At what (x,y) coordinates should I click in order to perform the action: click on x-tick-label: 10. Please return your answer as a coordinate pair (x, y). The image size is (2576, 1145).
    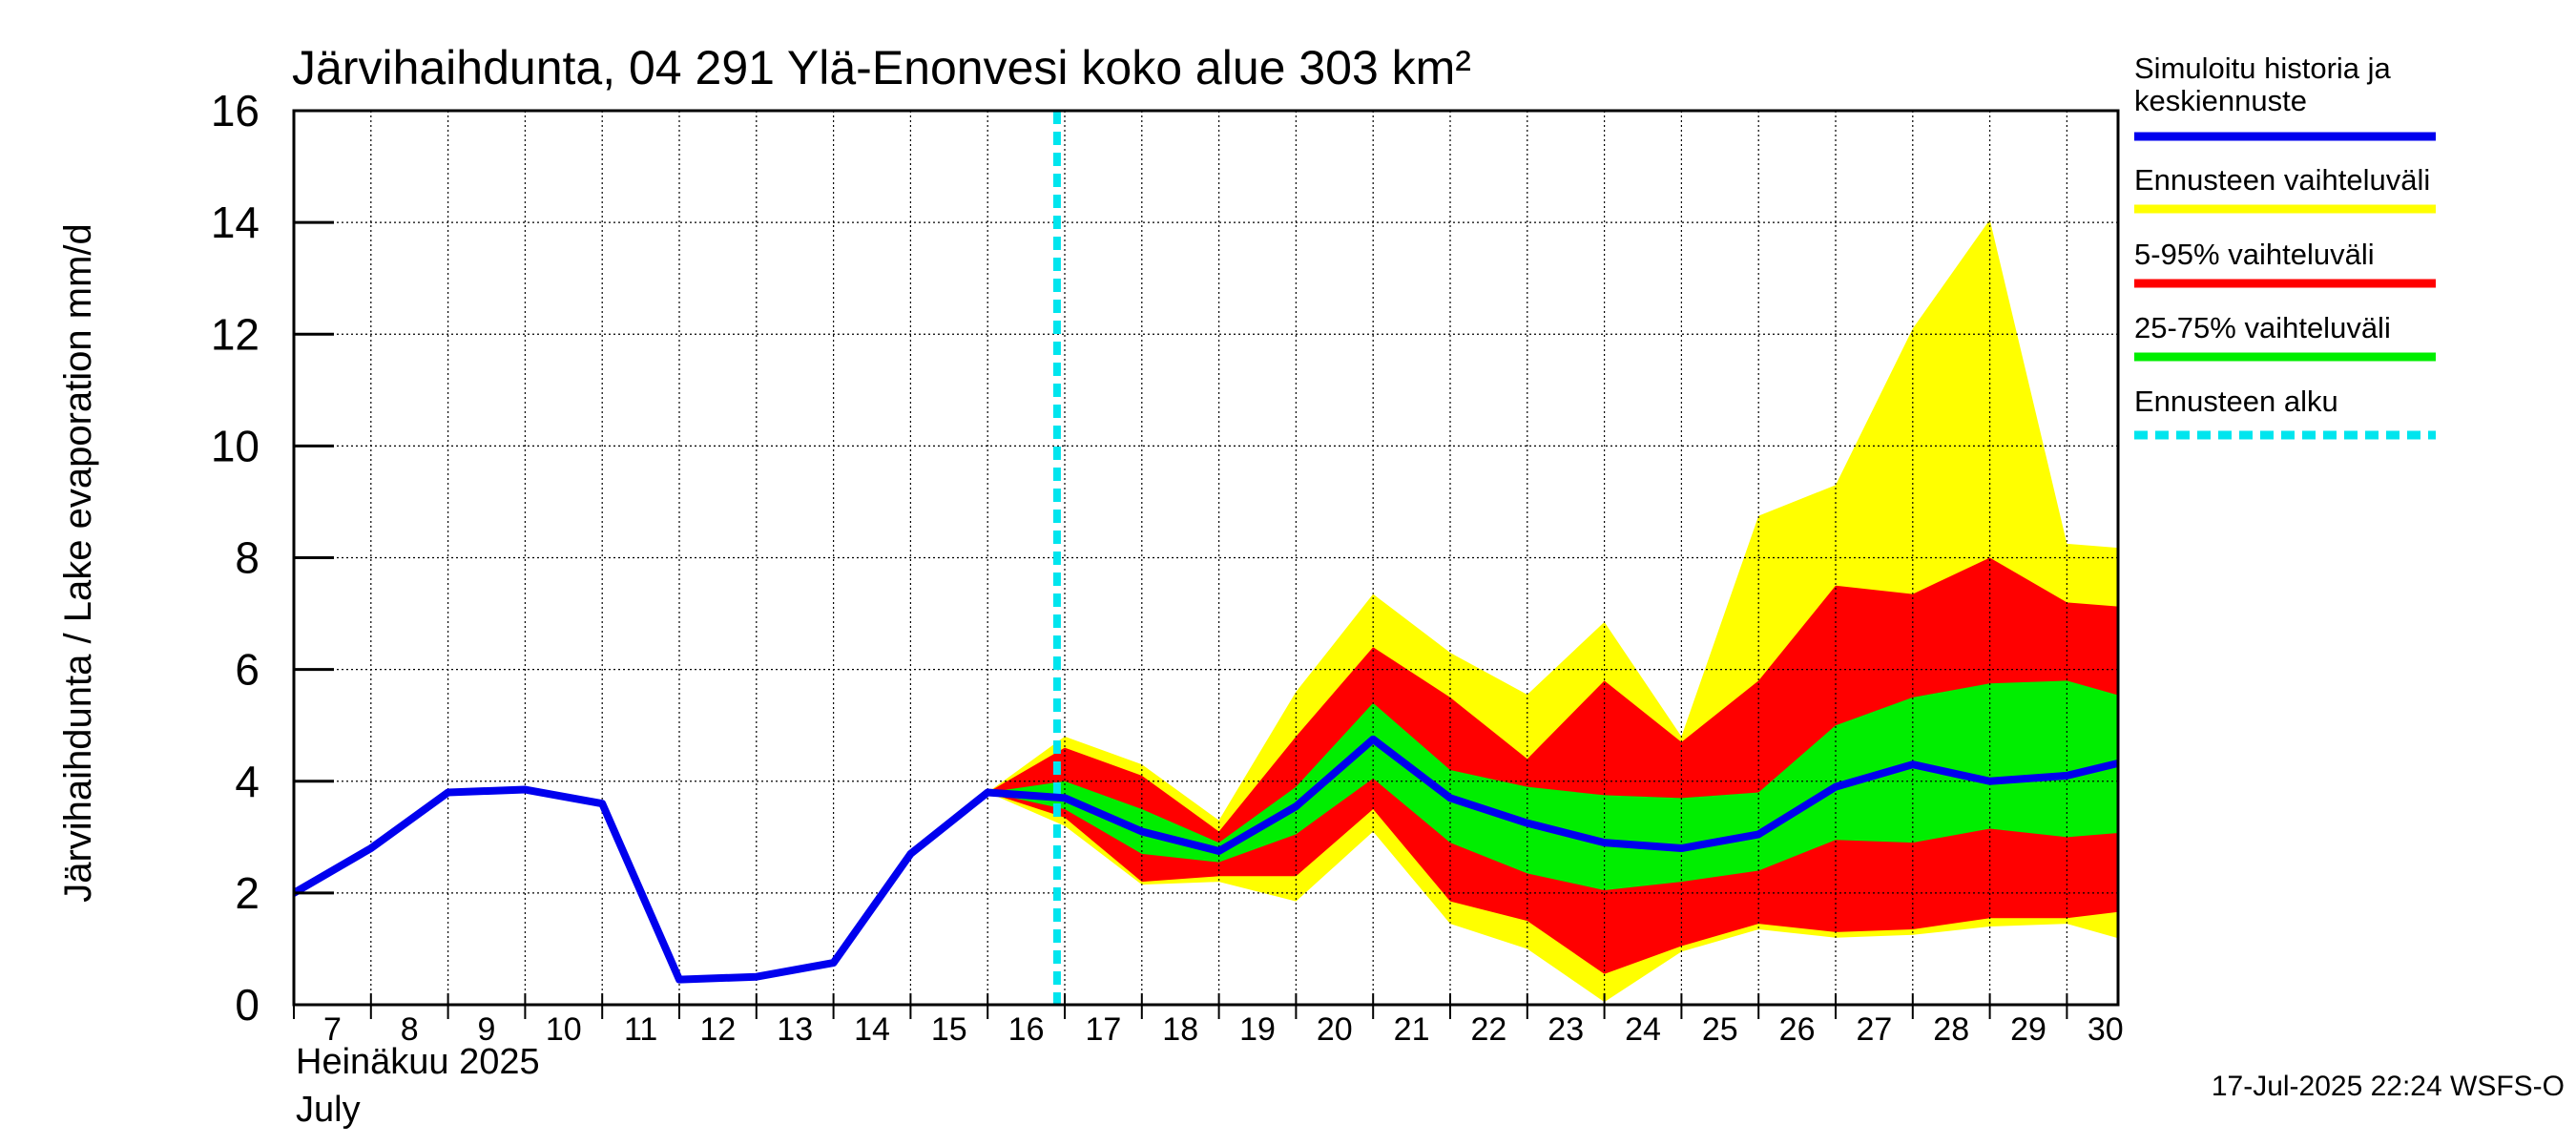
    Looking at the image, I should click on (564, 1029).